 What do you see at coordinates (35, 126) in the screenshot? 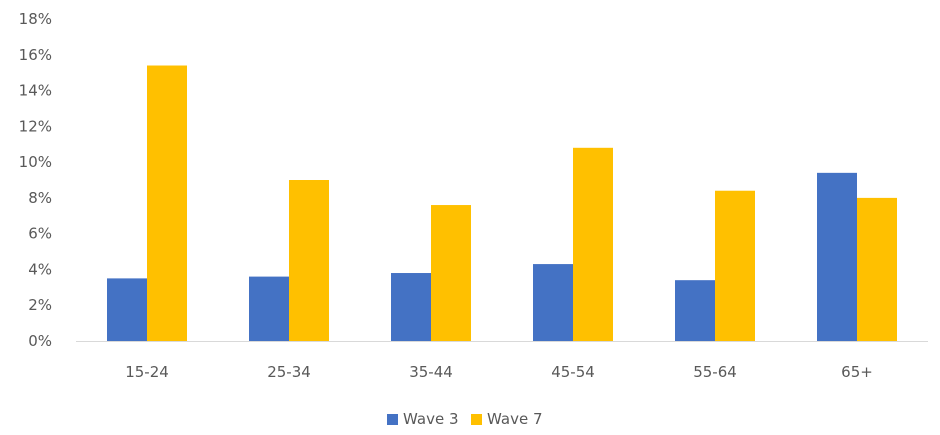
I see `y-tick-label: 12%` at bounding box center [35, 126].